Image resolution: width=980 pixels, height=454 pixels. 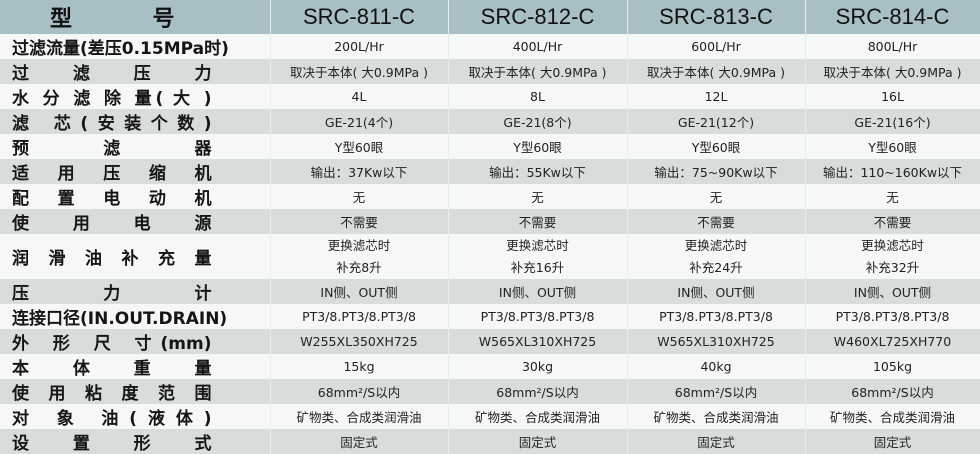 What do you see at coordinates (892, 46) in the screenshot?
I see `cell-value: 800L/Hr` at bounding box center [892, 46].